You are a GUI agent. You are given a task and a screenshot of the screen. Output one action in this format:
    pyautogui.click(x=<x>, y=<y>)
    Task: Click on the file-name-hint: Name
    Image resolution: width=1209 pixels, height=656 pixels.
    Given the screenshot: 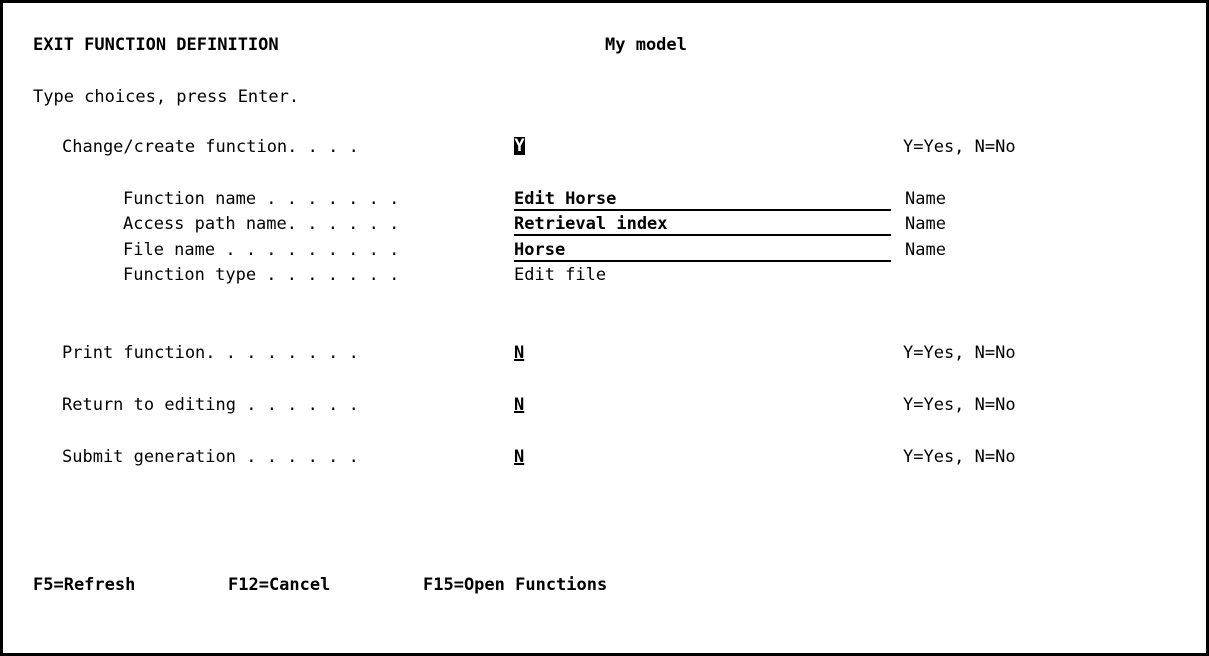 What is the action you would take?
    pyautogui.click(x=925, y=250)
    